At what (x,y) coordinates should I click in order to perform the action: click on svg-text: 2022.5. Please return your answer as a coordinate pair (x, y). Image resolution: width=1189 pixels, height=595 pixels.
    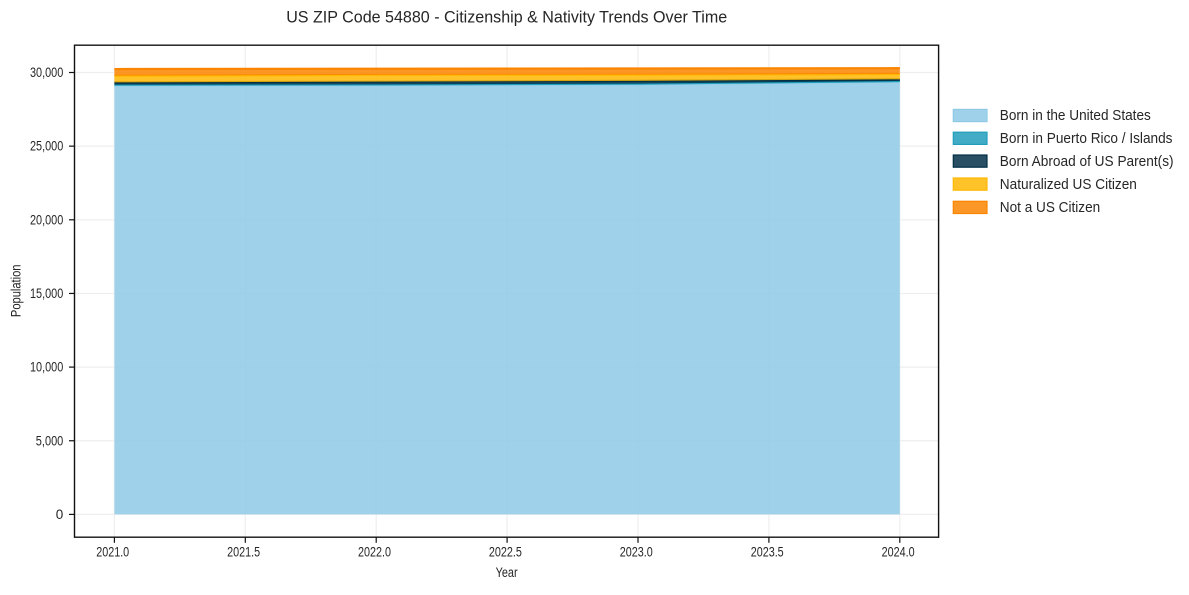
    Looking at the image, I should click on (505, 552).